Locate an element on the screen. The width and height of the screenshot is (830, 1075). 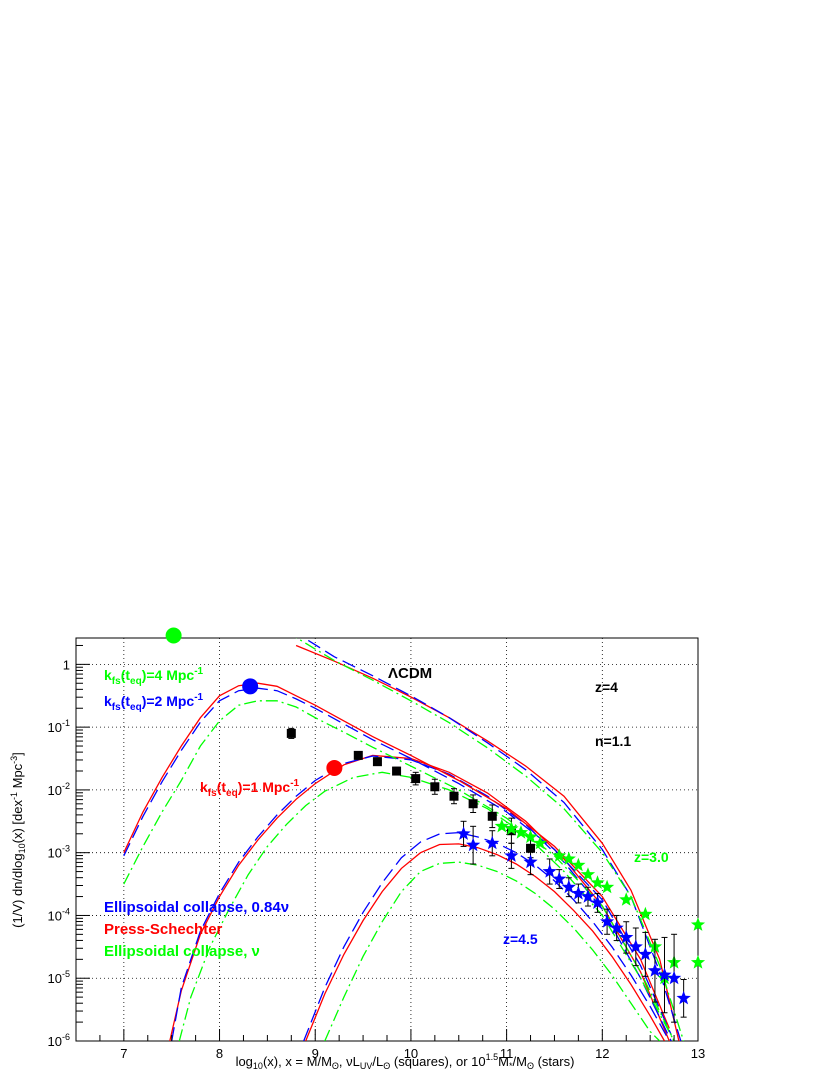
x-tick-label: 13 is located at coordinates (698, 1053).